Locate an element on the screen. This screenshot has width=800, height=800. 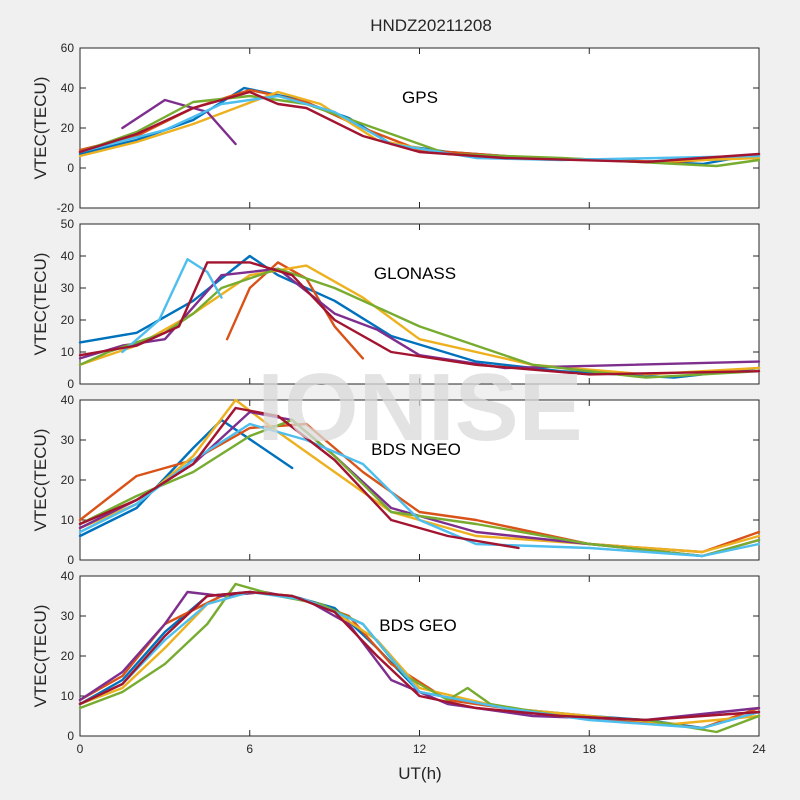
panel-label: BDS NGEO is located at coordinates (416, 449).